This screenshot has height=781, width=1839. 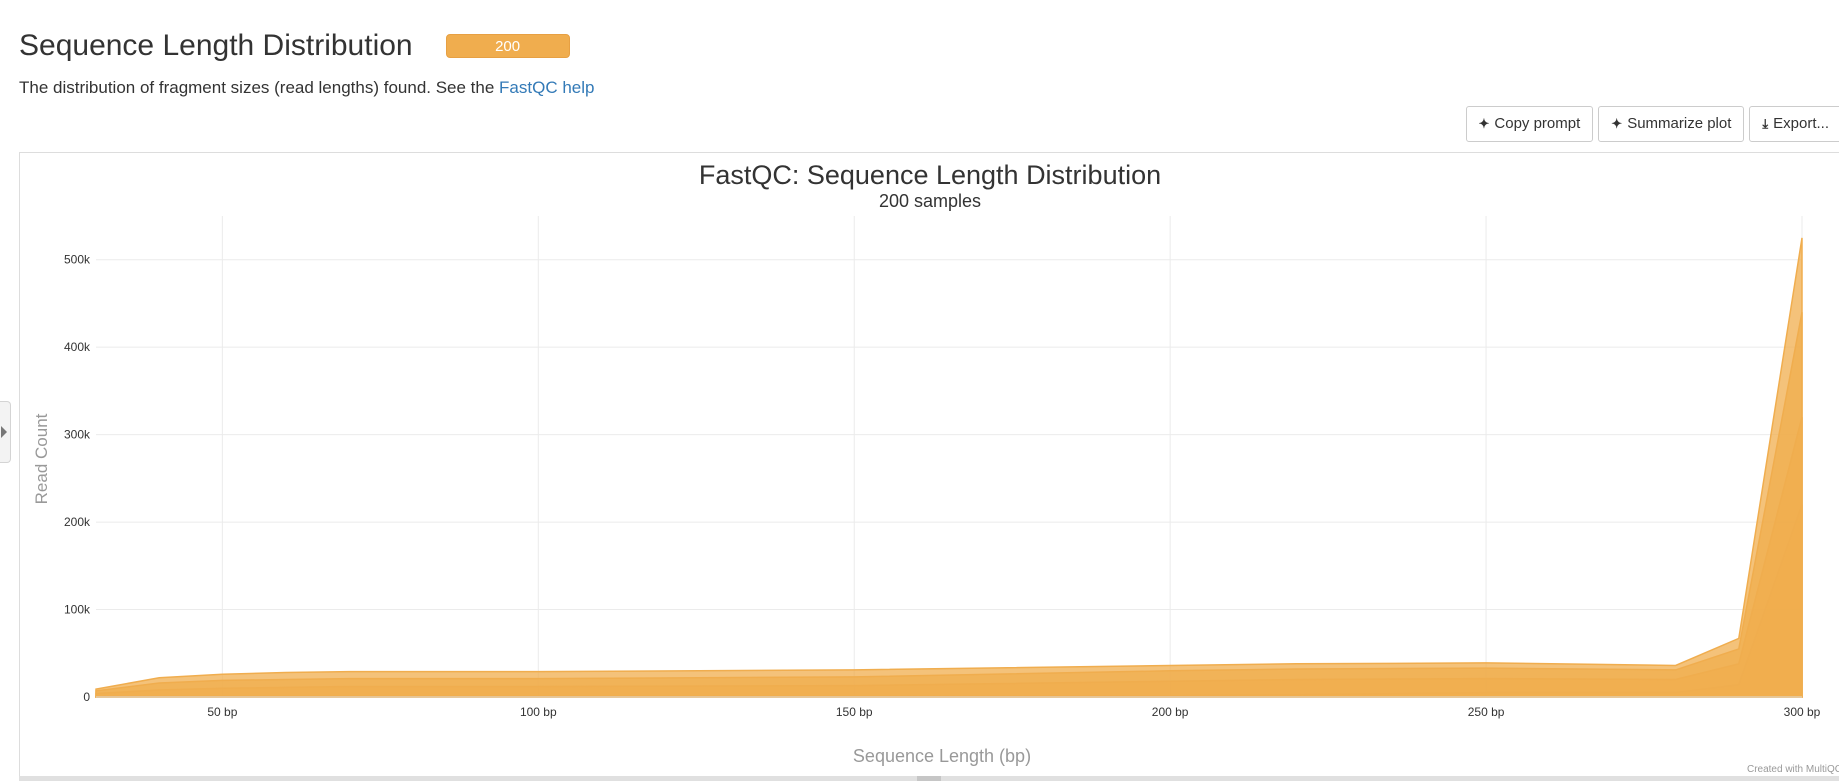 What do you see at coordinates (930, 201) in the screenshot?
I see `chart-subtitle: 200 samples` at bounding box center [930, 201].